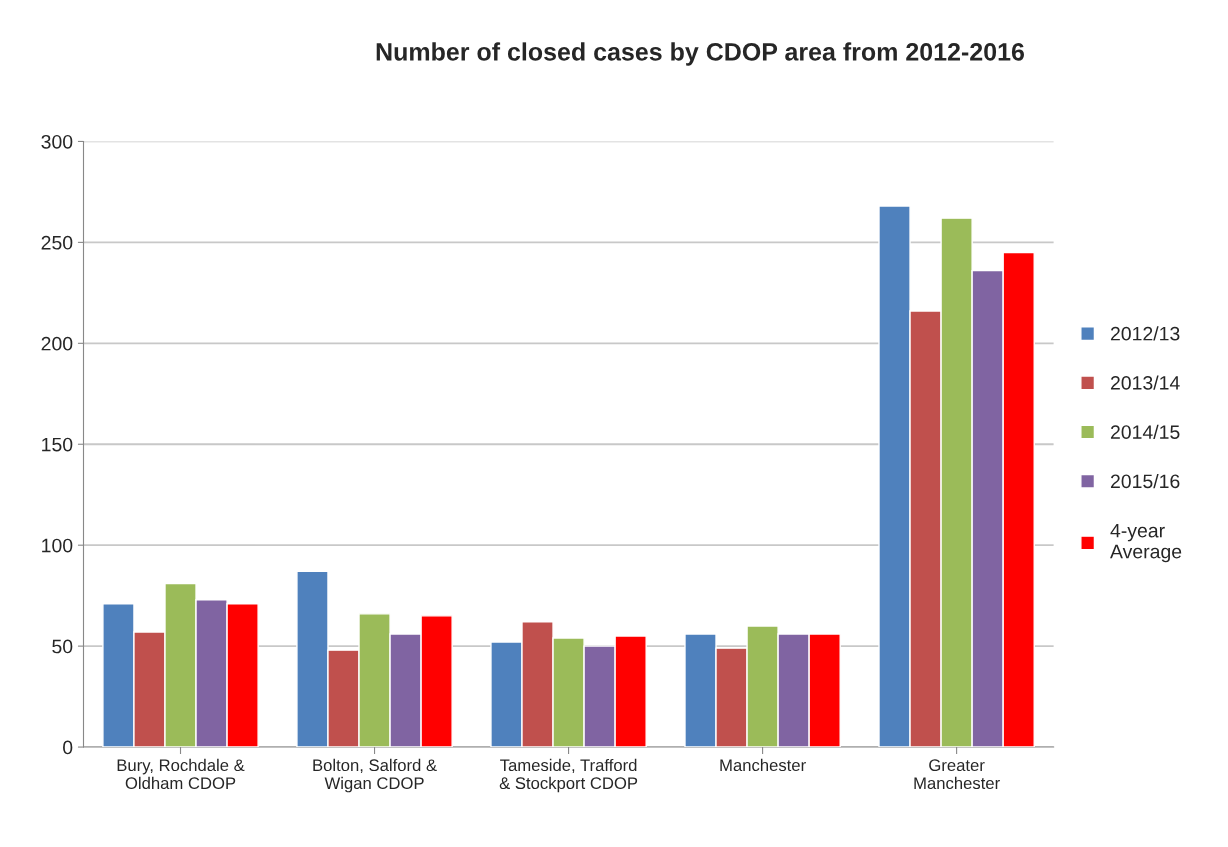 The image size is (1228, 847). I want to click on x-tick-label: Greater Manchester, so click(957, 774).